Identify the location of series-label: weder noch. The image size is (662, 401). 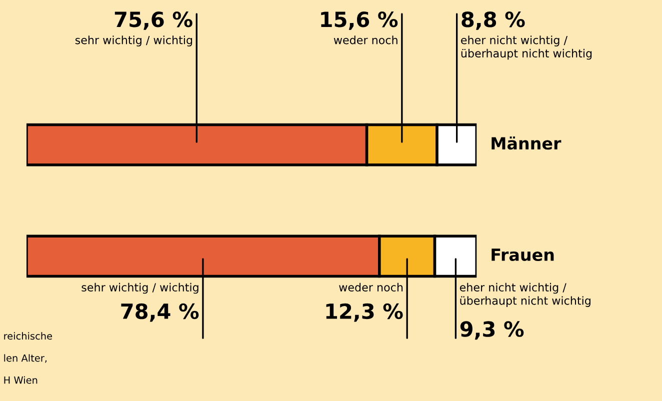
(371, 287).